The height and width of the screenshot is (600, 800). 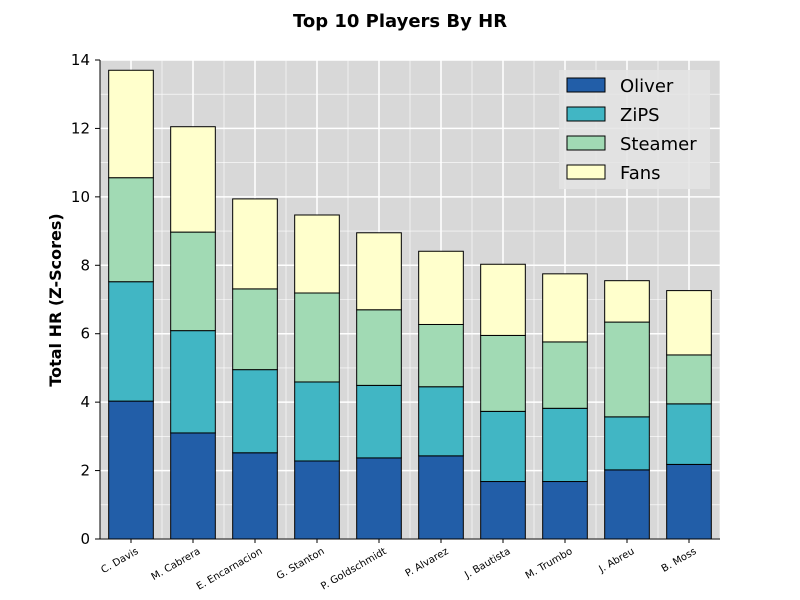 I want to click on legend-label-oliver: Oliver, so click(x=647, y=86).